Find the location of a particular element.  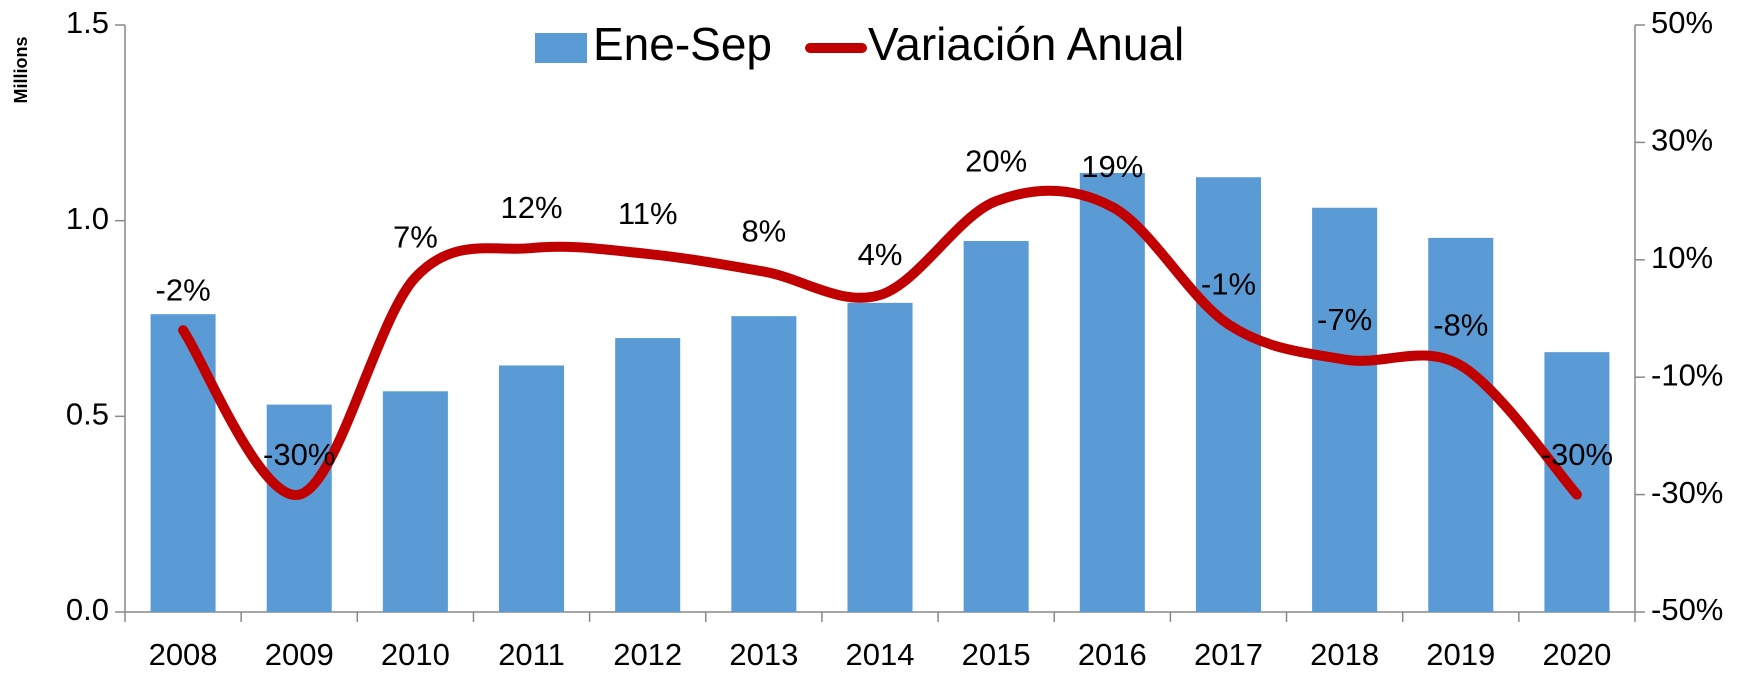

x-tick-label: 2011 is located at coordinates (531, 654).